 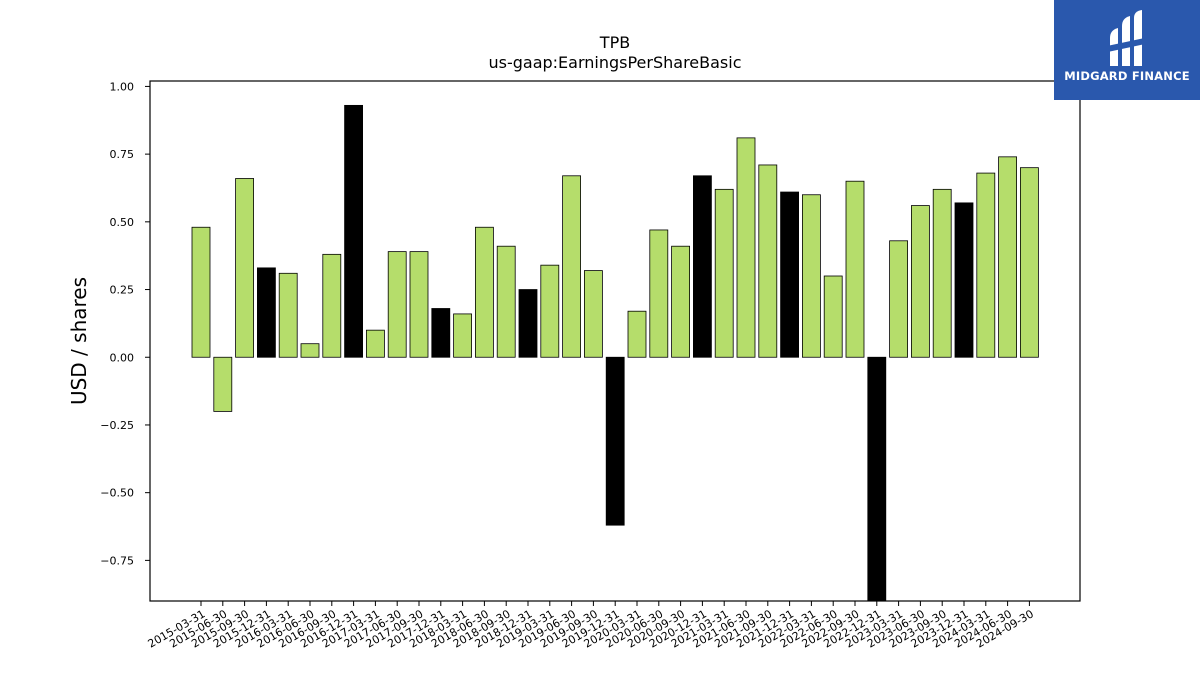 What do you see at coordinates (122, 290) in the screenshot?
I see `y-tick-label: 0.25` at bounding box center [122, 290].